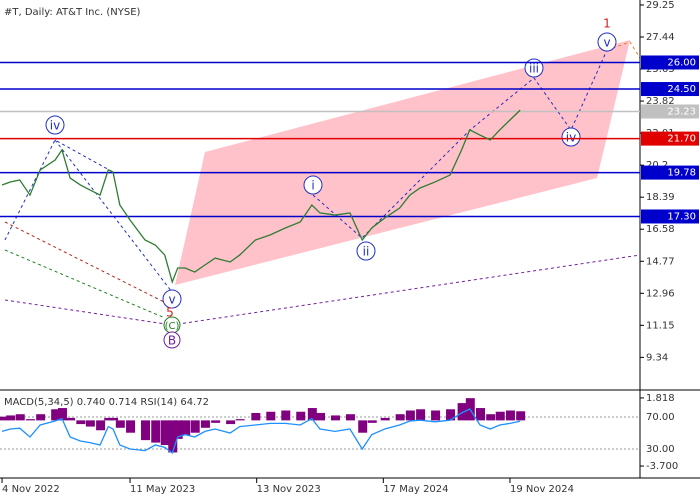 This screenshot has width=700, height=500. I want to click on y2-tick-label: 70.00, so click(660, 417).